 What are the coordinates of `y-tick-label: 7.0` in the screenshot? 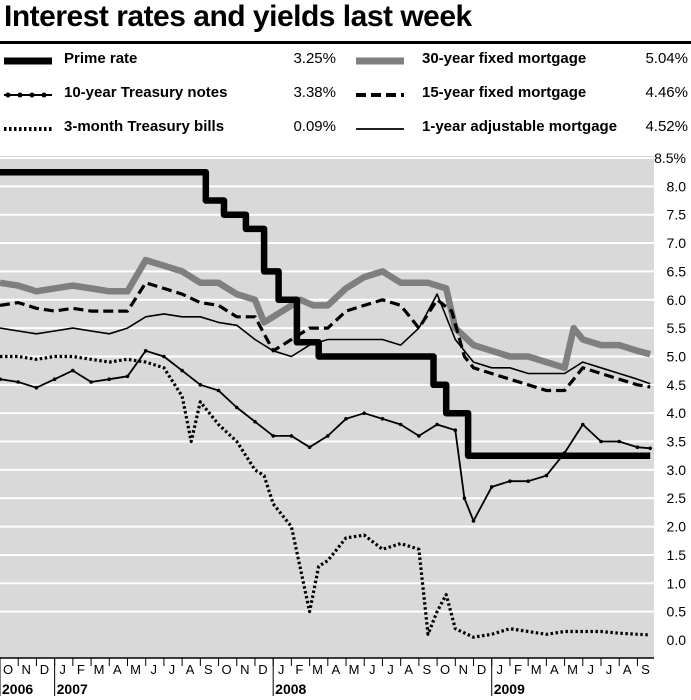 It's located at (677, 243).